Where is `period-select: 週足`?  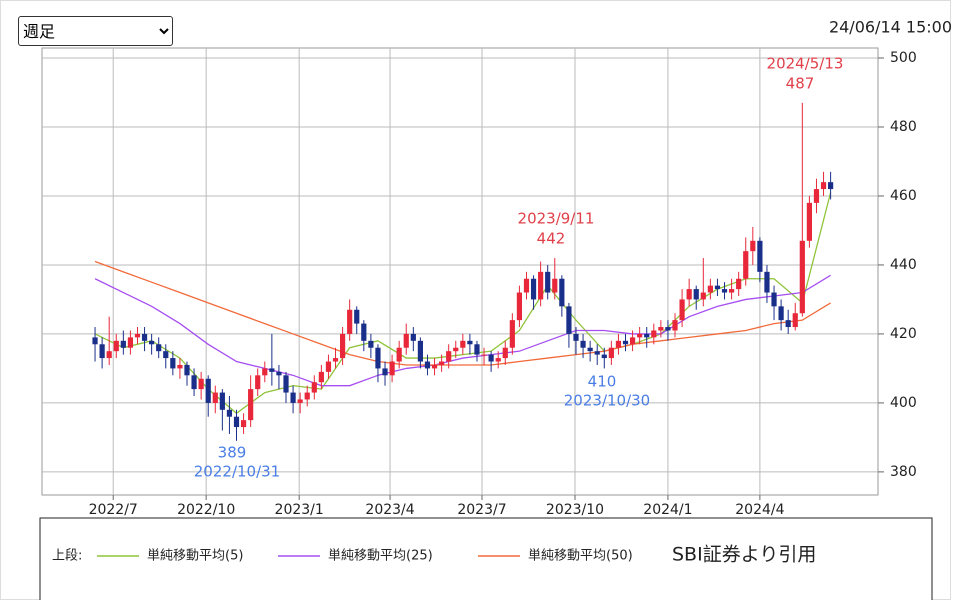 period-select: 週足 is located at coordinates (95, 31).